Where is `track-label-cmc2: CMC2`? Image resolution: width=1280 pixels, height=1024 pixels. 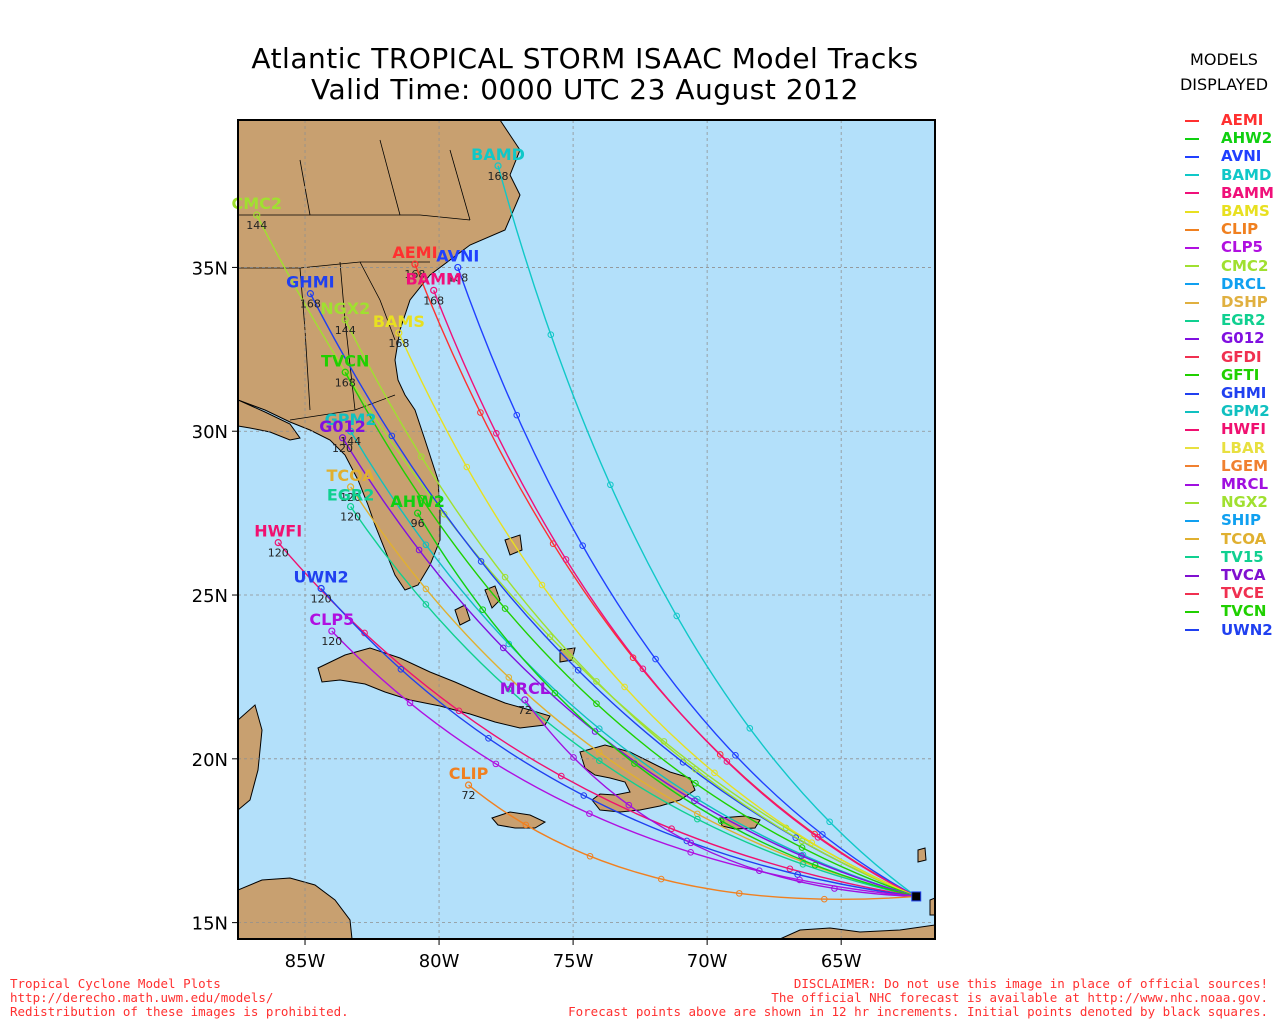
track-label-cmc2: CMC2 is located at coordinates (256, 203).